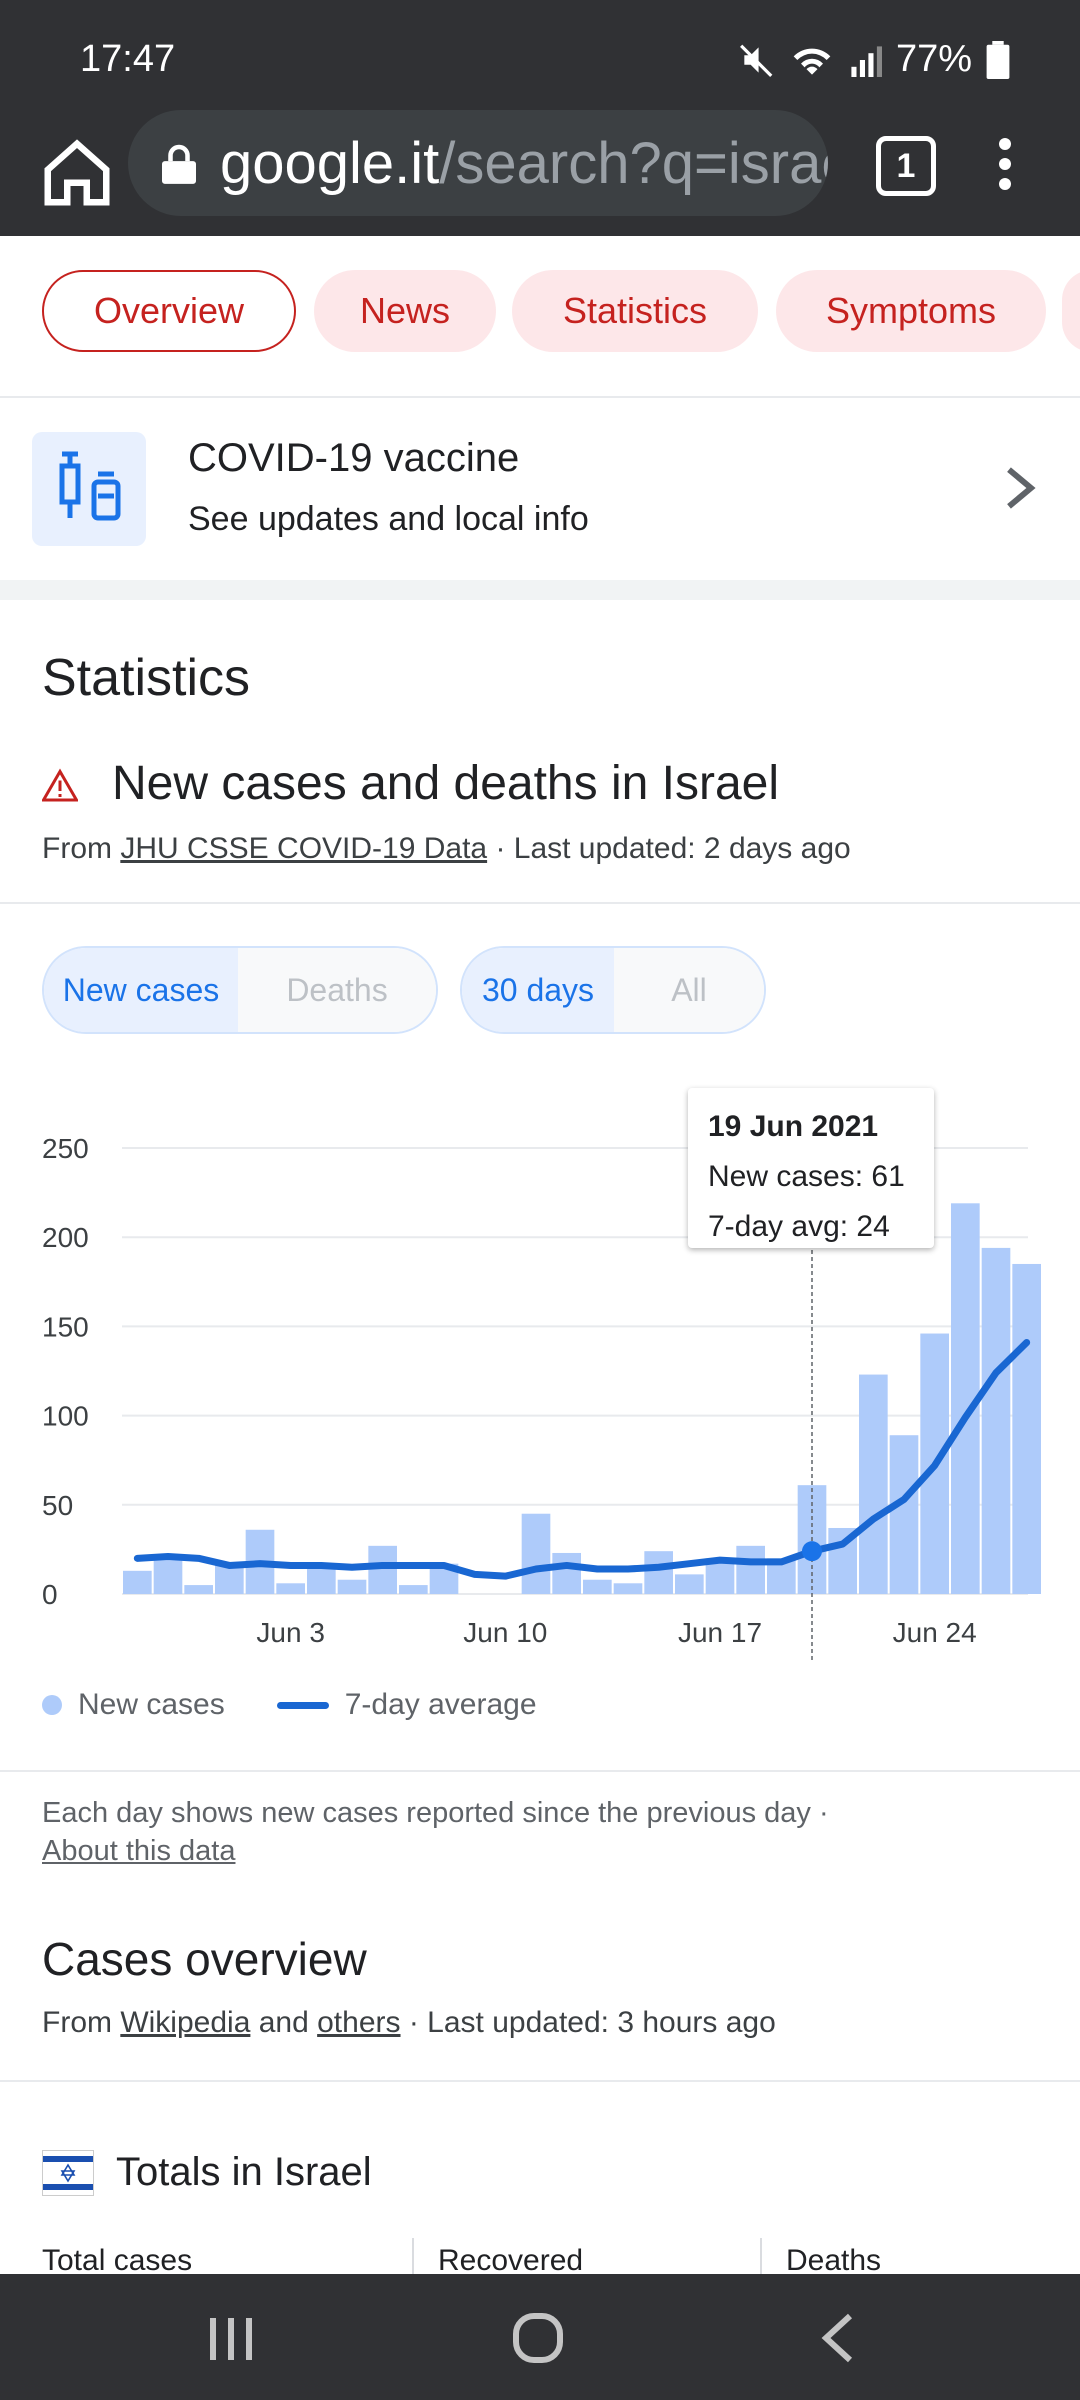 The height and width of the screenshot is (2400, 1080). What do you see at coordinates (793, 1126) in the screenshot?
I see `tooltip-date: 19 Jun 2021` at bounding box center [793, 1126].